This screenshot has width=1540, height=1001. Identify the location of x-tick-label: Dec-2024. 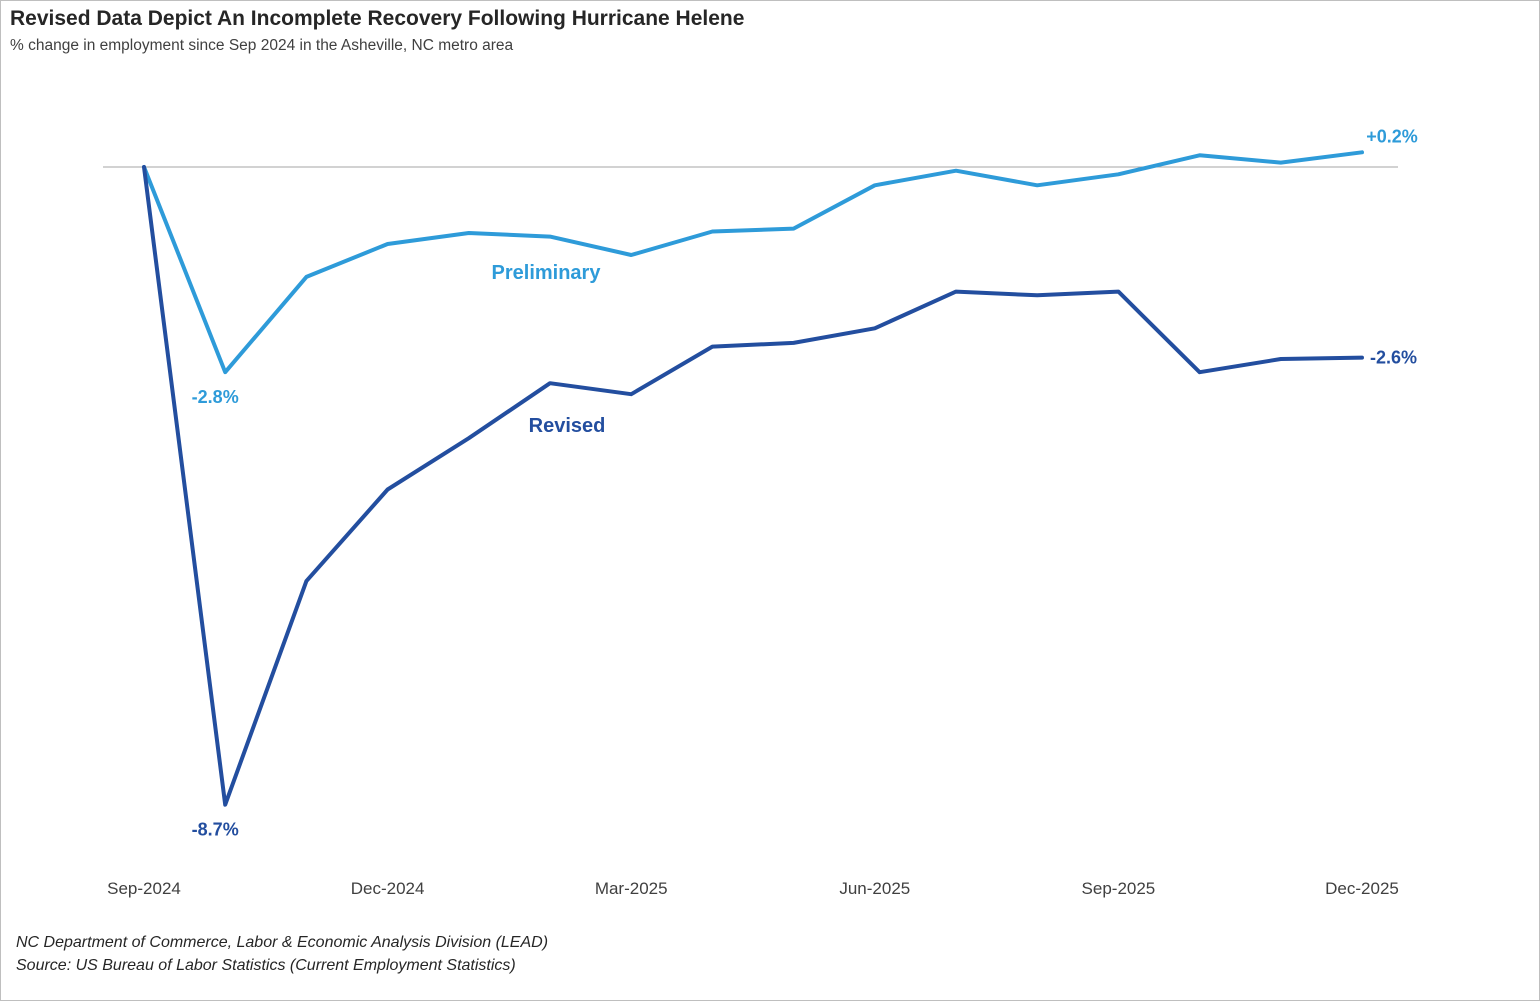
(388, 888).